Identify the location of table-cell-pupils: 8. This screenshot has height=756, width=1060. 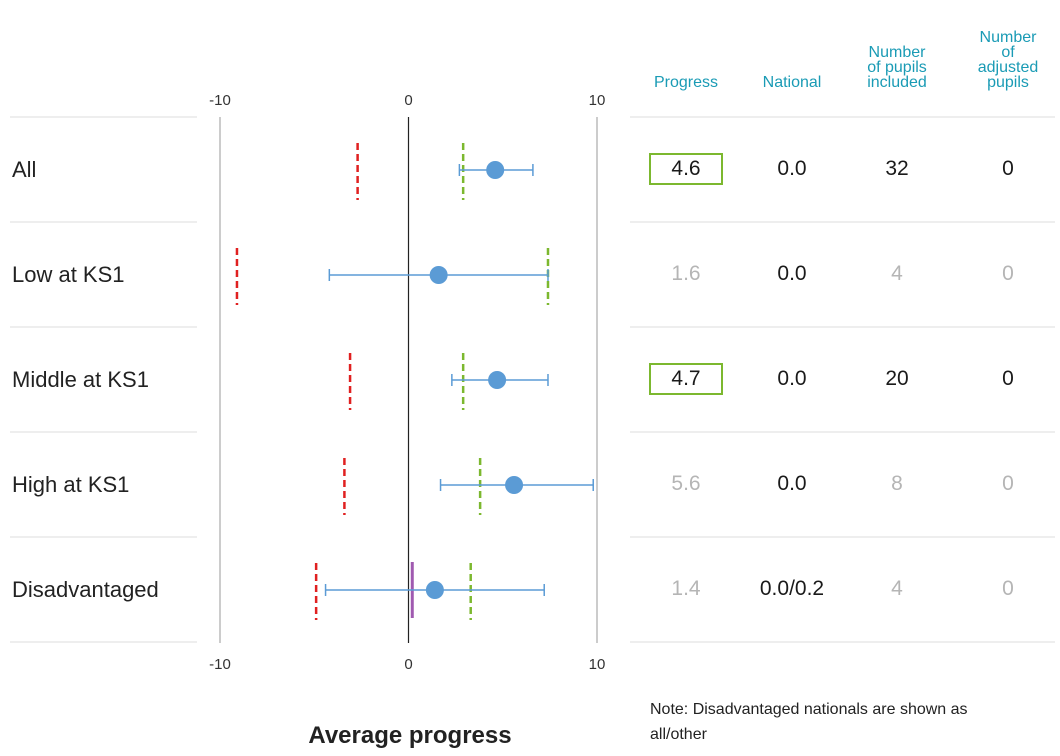
(897, 483).